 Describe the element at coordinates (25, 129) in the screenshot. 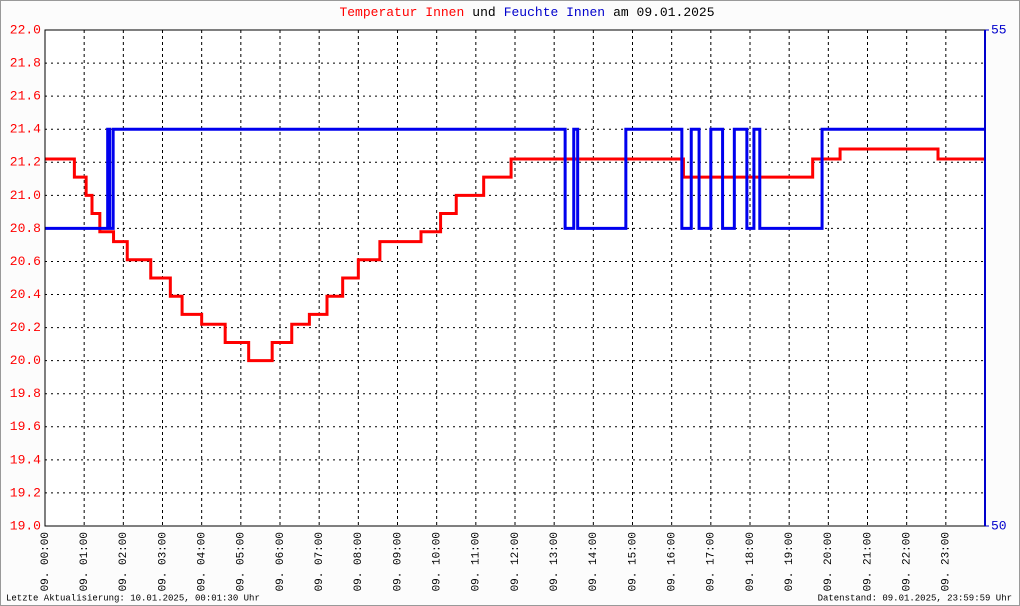

I see `y-tick-label: 21.4` at that location.